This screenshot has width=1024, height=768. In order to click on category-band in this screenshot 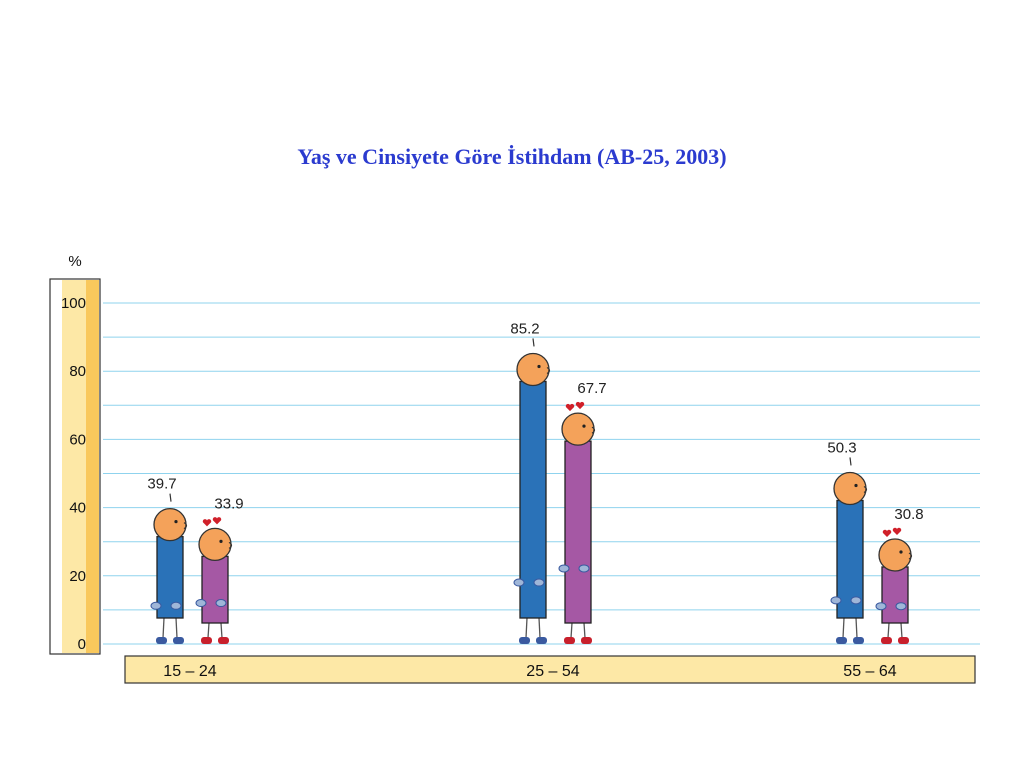, I will do `click(550, 669)`.